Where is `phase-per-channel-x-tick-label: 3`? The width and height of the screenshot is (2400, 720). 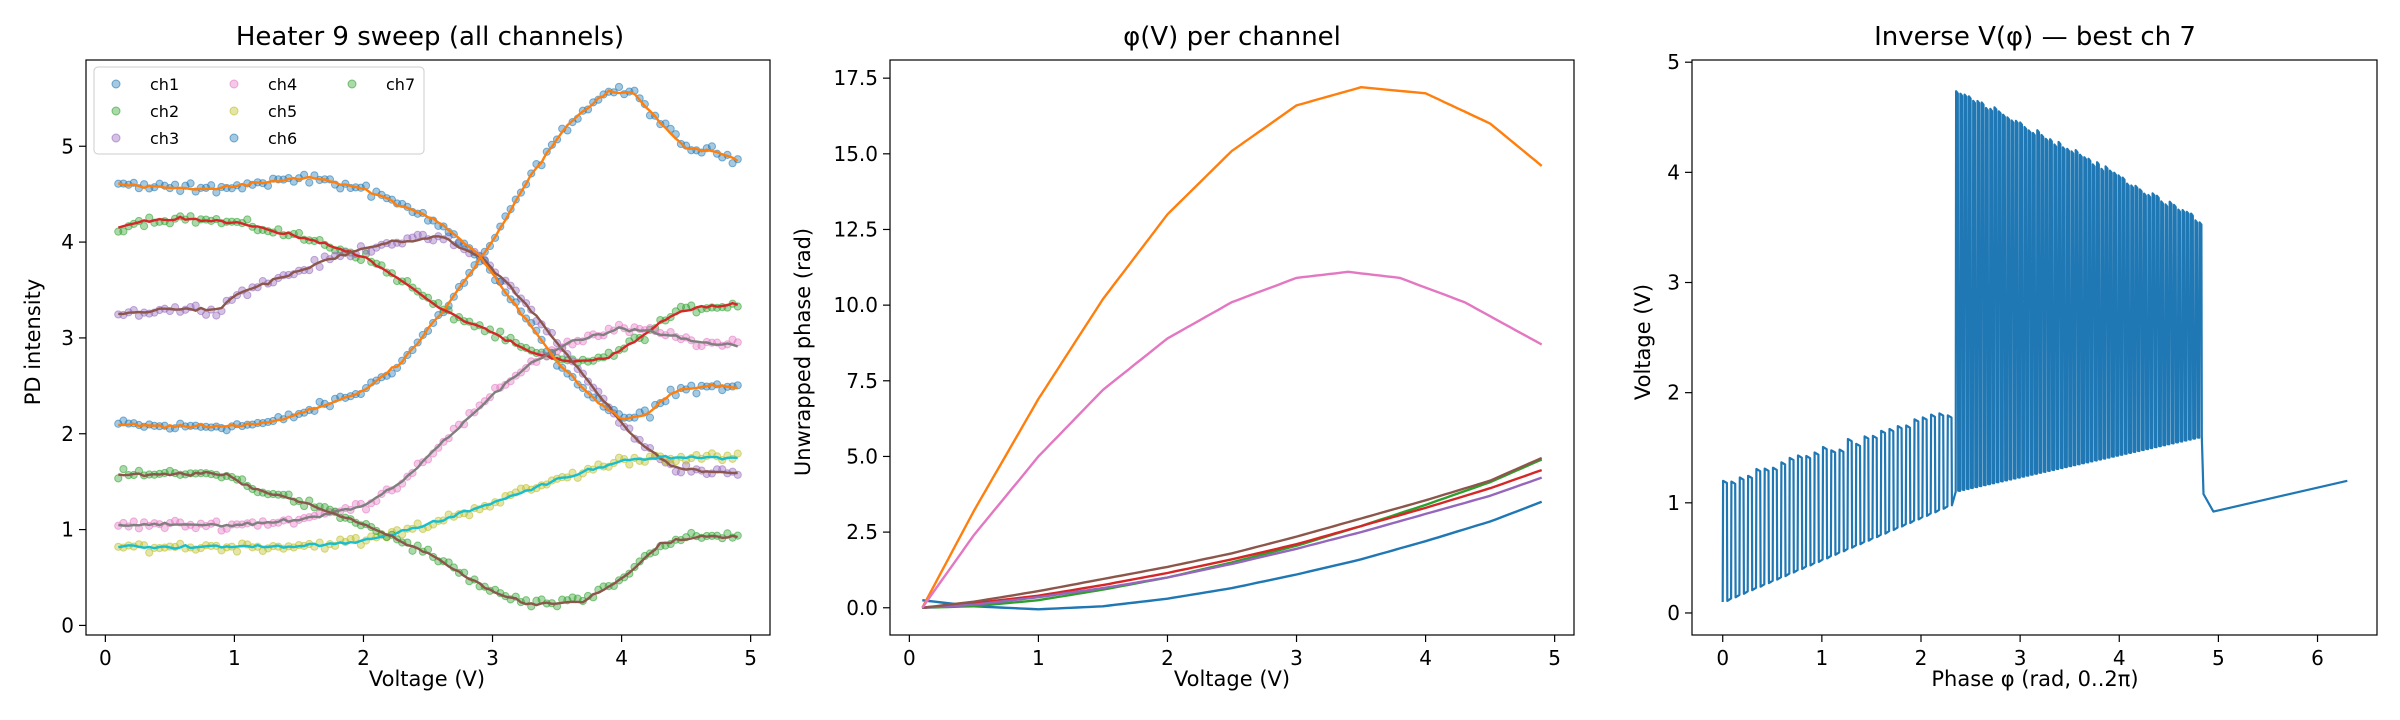
phase-per-channel-x-tick-label: 3 is located at coordinates (1296, 658).